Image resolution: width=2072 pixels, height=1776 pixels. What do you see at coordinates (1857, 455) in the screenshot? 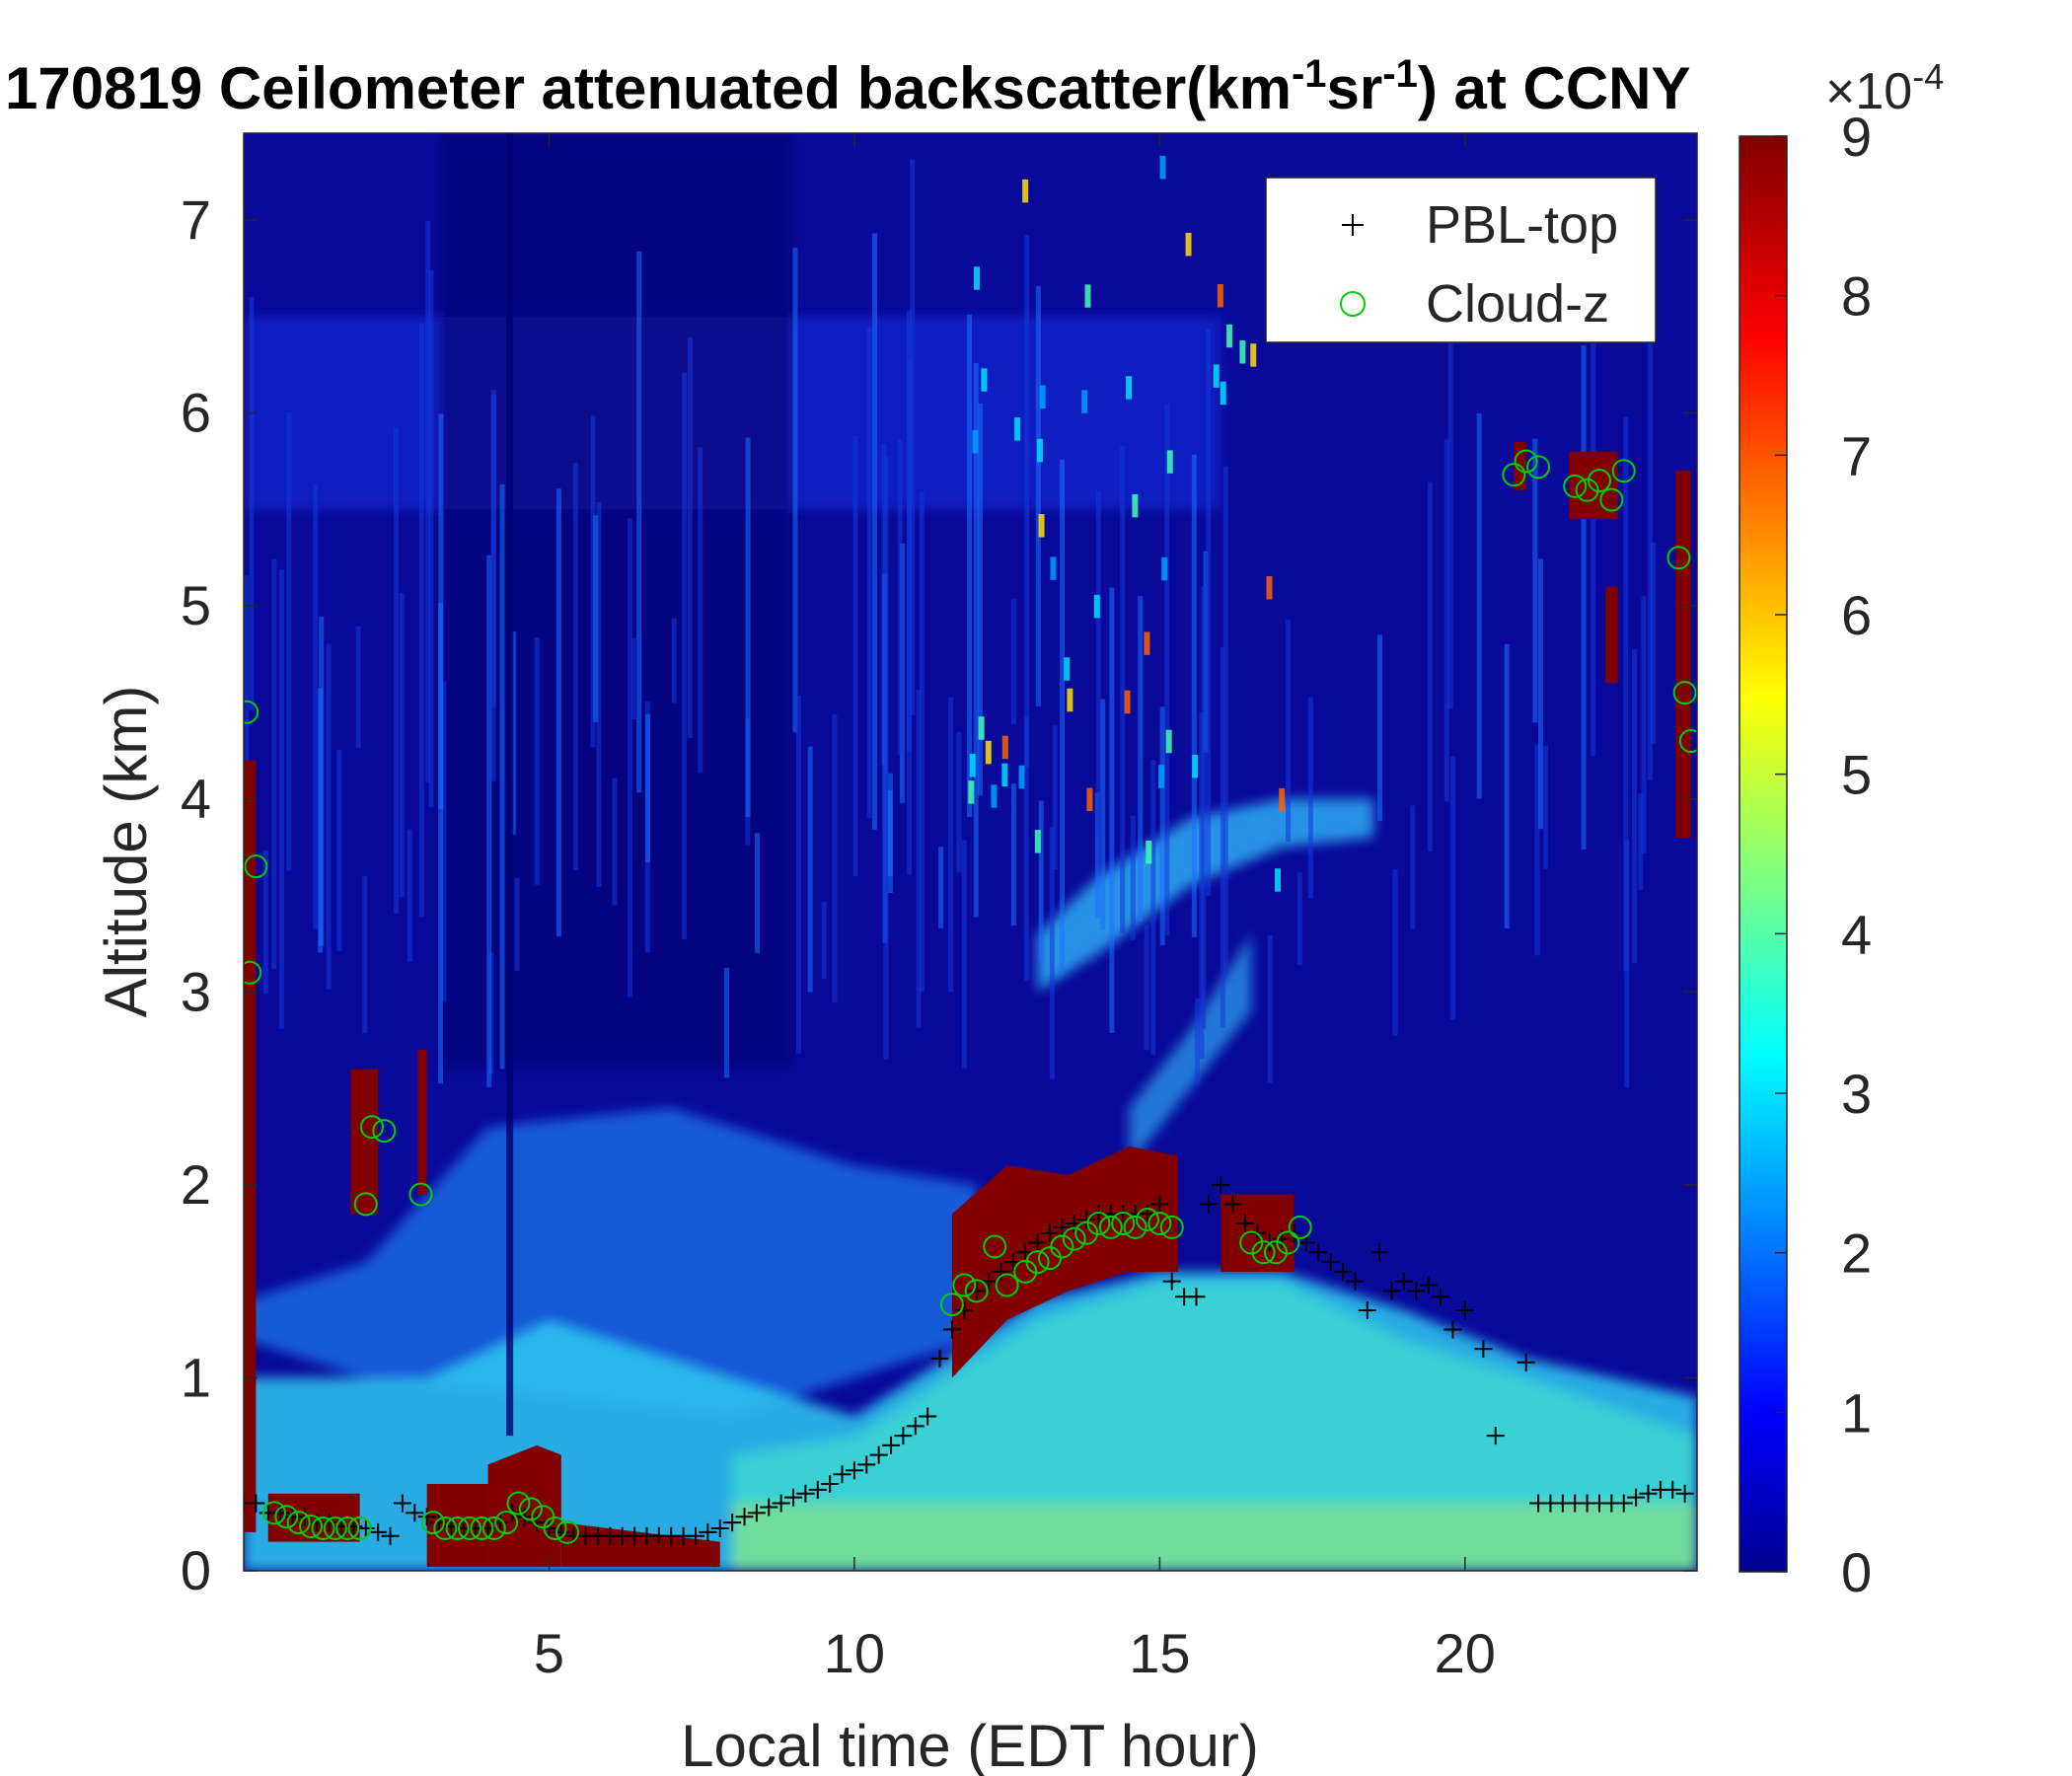
I see `colorbar-tick-label: 7` at bounding box center [1857, 455].